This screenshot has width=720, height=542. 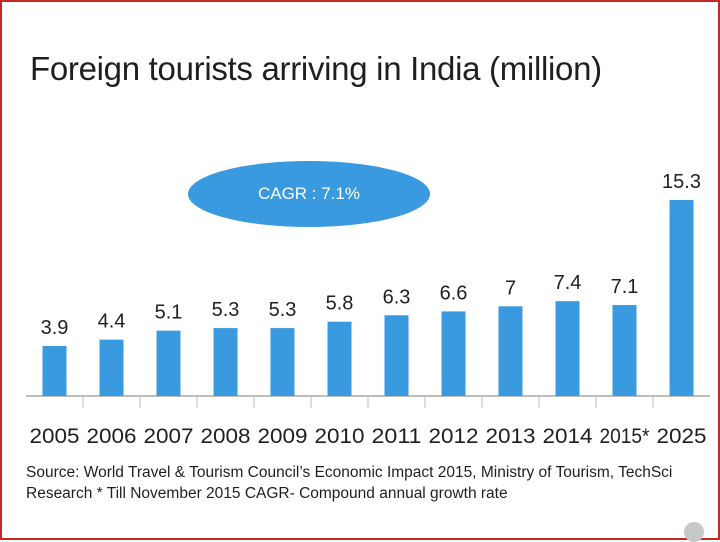 What do you see at coordinates (567, 348) in the screenshot?
I see `bar-2014` at bounding box center [567, 348].